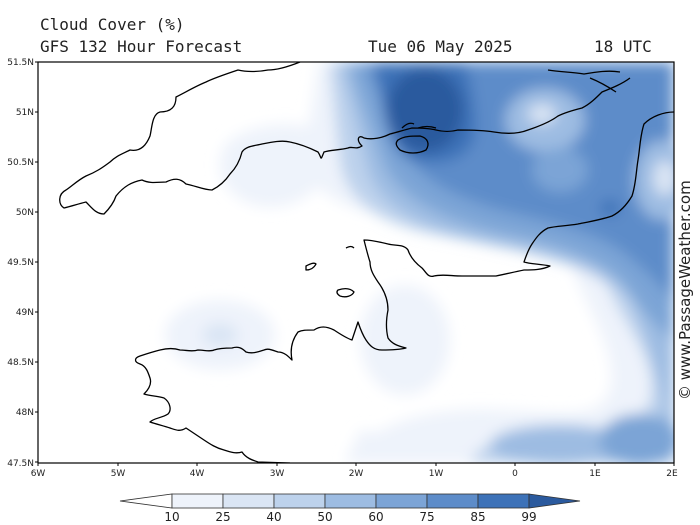 The width and height of the screenshot is (700, 525). What do you see at coordinates (277, 474) in the screenshot?
I see `lon-label: 3W` at bounding box center [277, 474].